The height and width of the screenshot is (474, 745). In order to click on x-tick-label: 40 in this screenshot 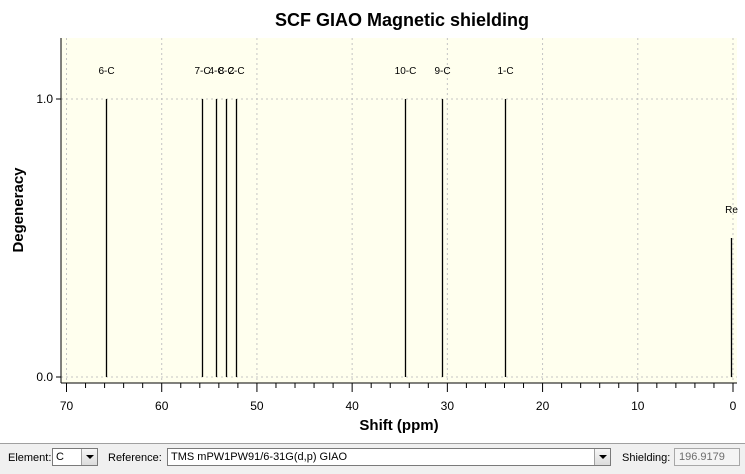, I will do `click(352, 406)`.